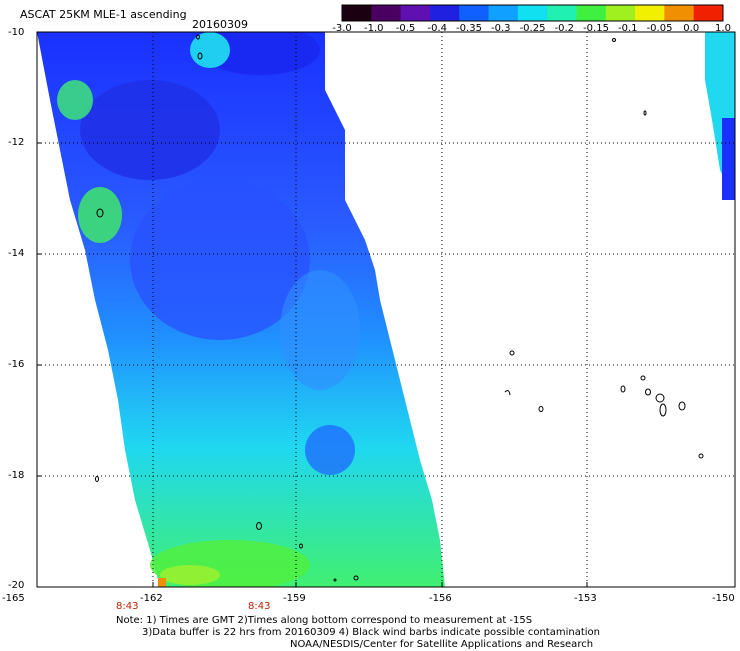 The image size is (740, 651). I want to click on map-date: 20160309, so click(220, 24).